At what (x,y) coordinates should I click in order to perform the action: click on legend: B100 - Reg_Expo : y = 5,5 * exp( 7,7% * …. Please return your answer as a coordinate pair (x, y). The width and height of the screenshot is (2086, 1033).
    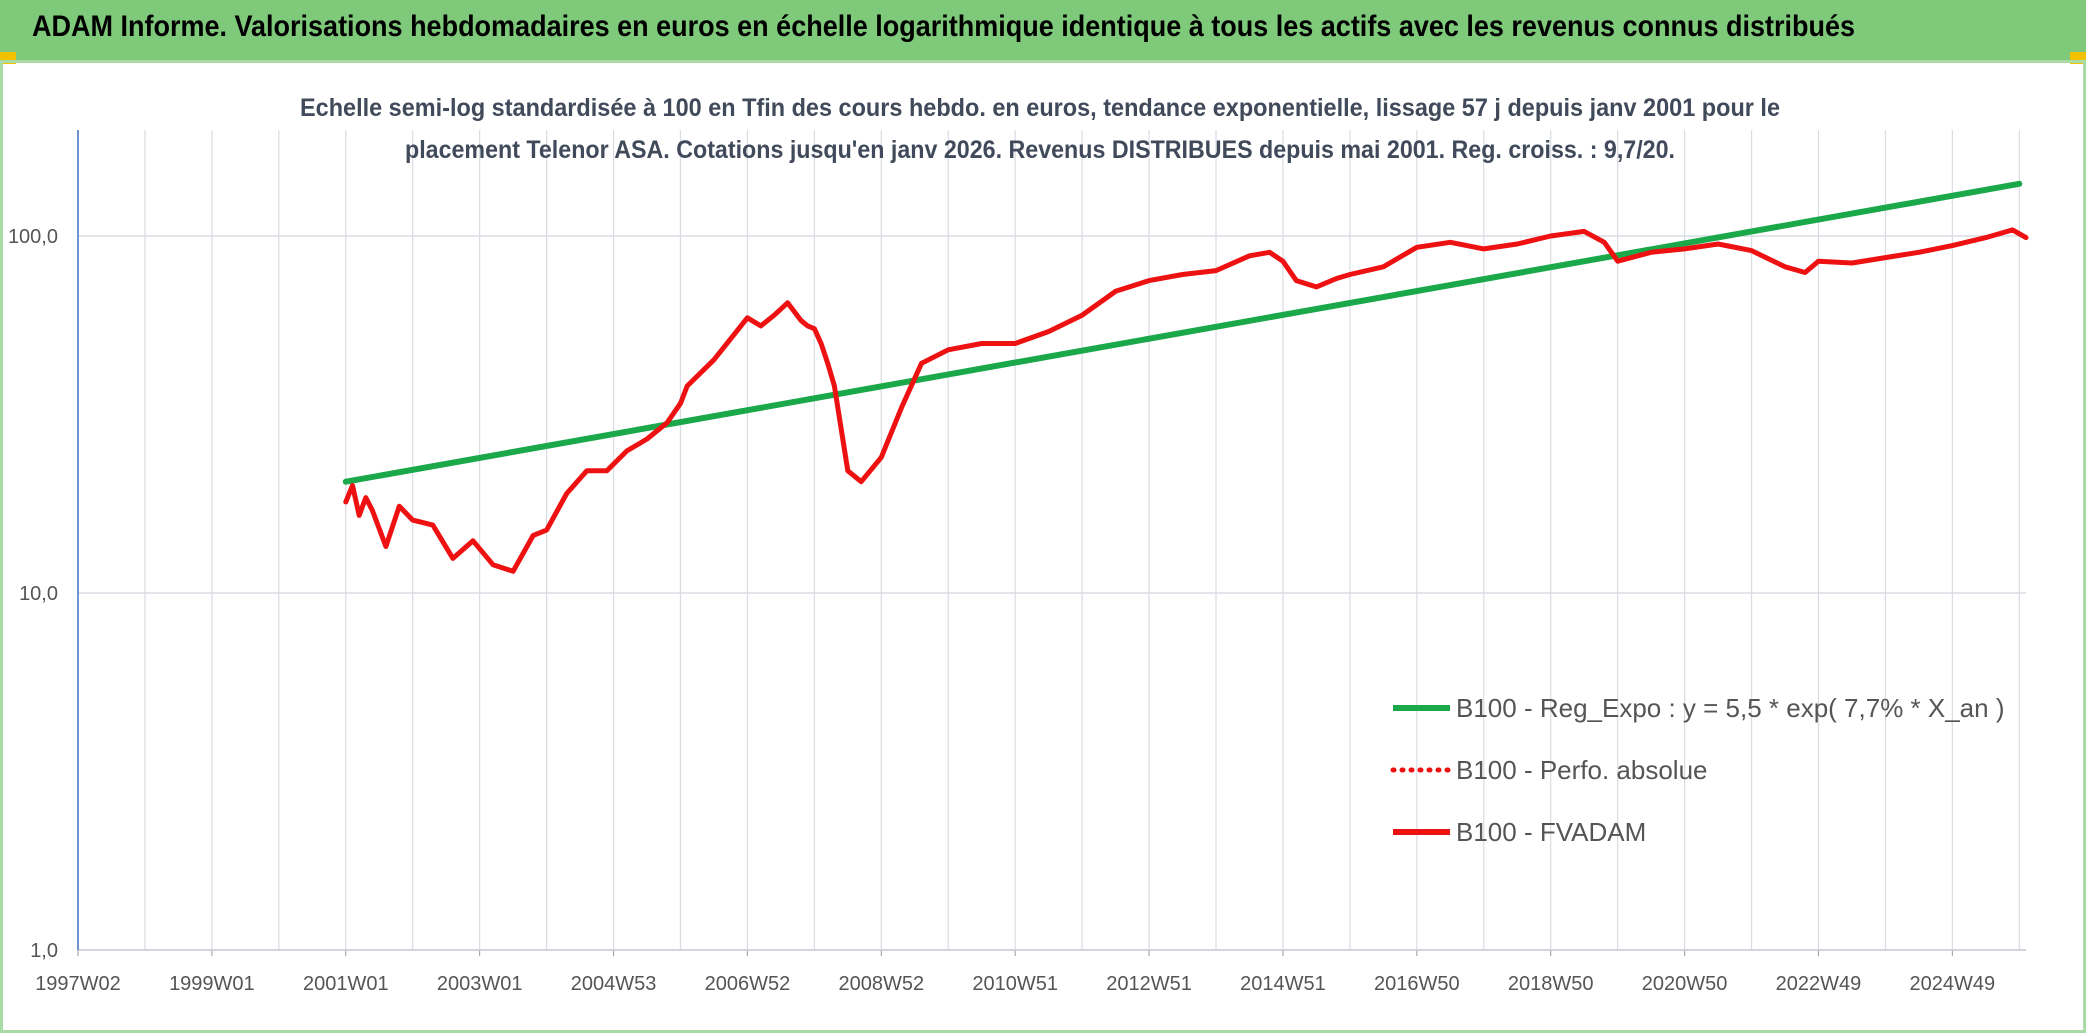
    Looking at the image, I should click on (1697, 770).